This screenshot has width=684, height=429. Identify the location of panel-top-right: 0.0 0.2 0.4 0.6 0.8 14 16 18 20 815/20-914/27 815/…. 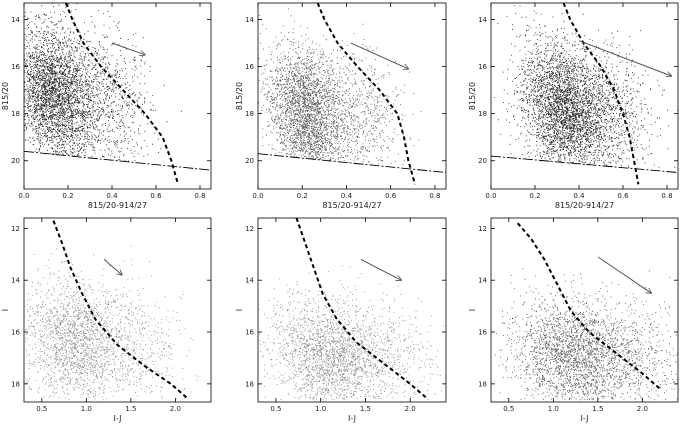
(573, 106).